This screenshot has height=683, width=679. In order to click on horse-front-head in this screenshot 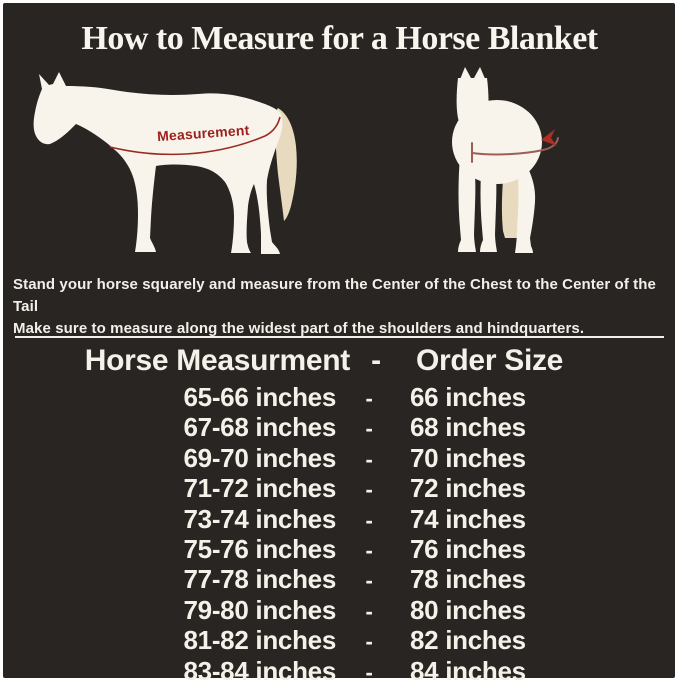, I will do `click(472, 106)`.